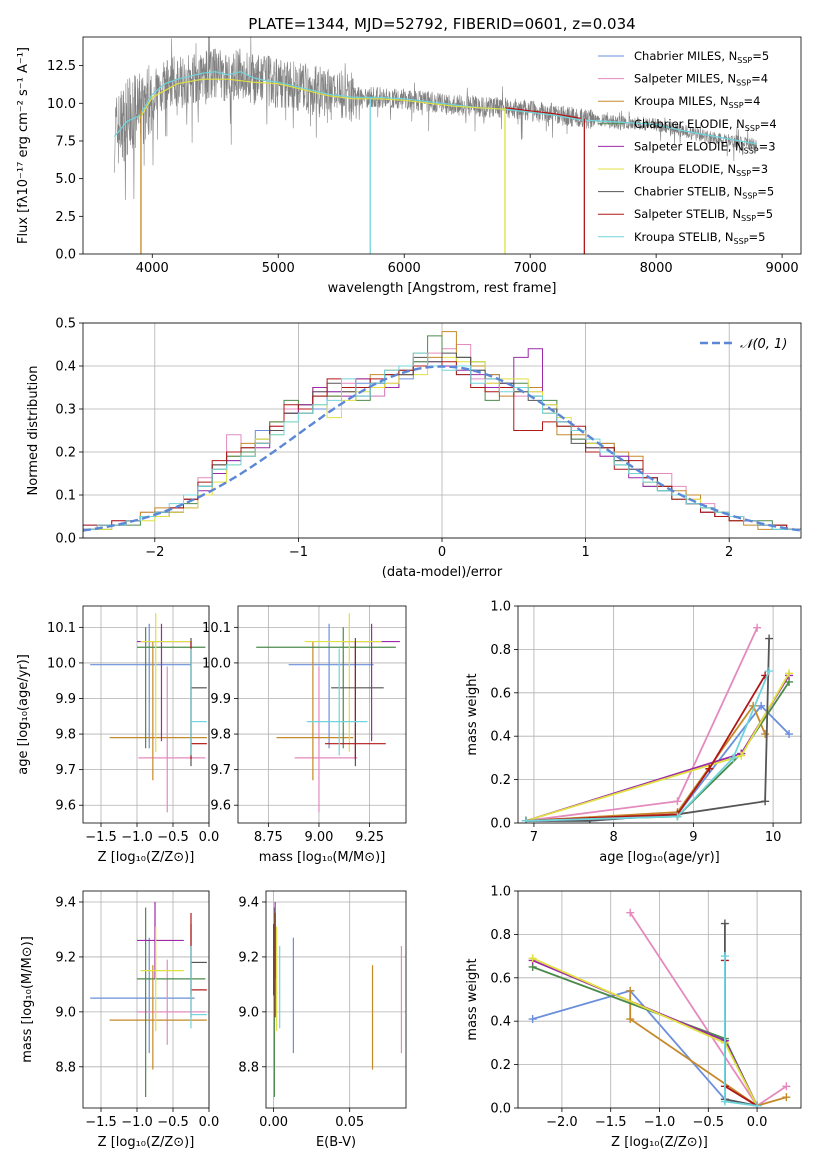 The height and width of the screenshot is (1170, 819). I want to click on y-tick-label: 5.0, so click(65, 179).